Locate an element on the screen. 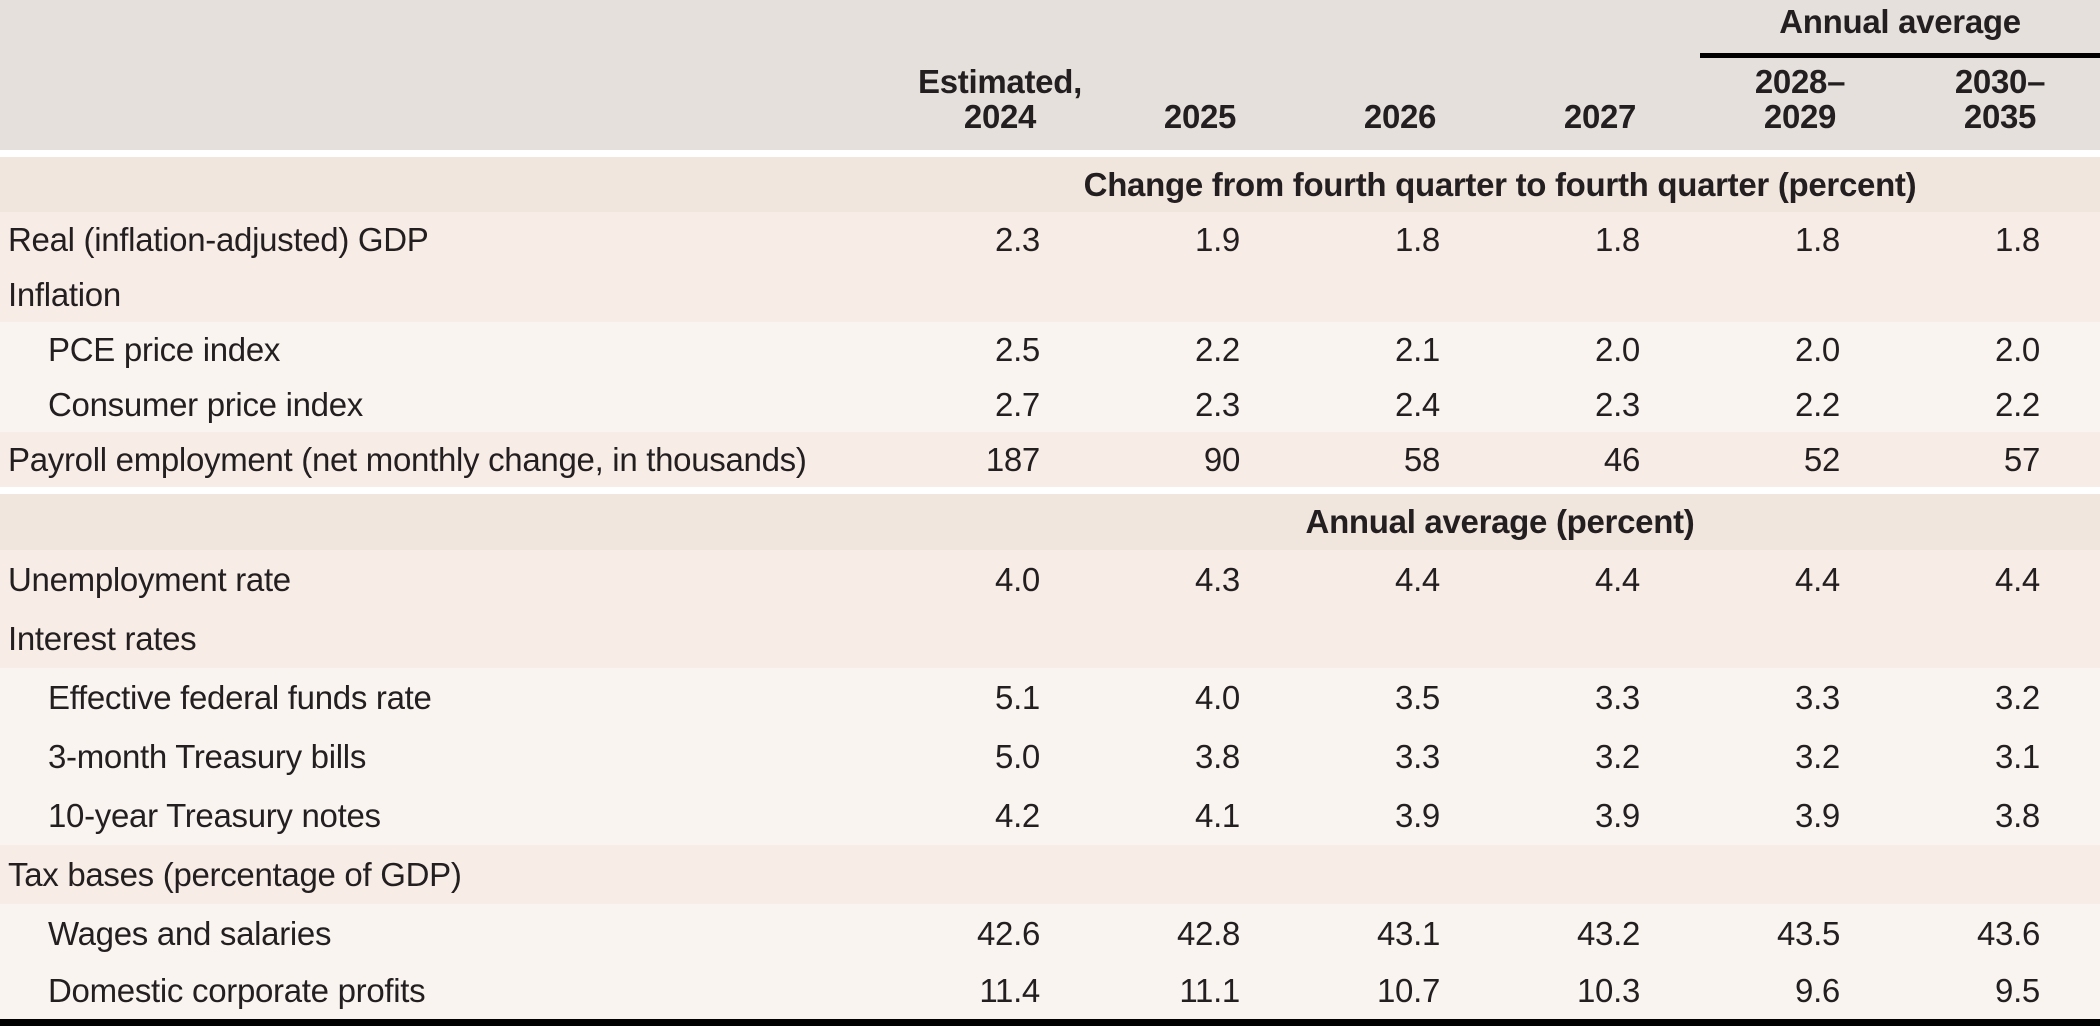 The height and width of the screenshot is (1032, 2100). value-cell: 5.0 is located at coordinates (1000, 756).